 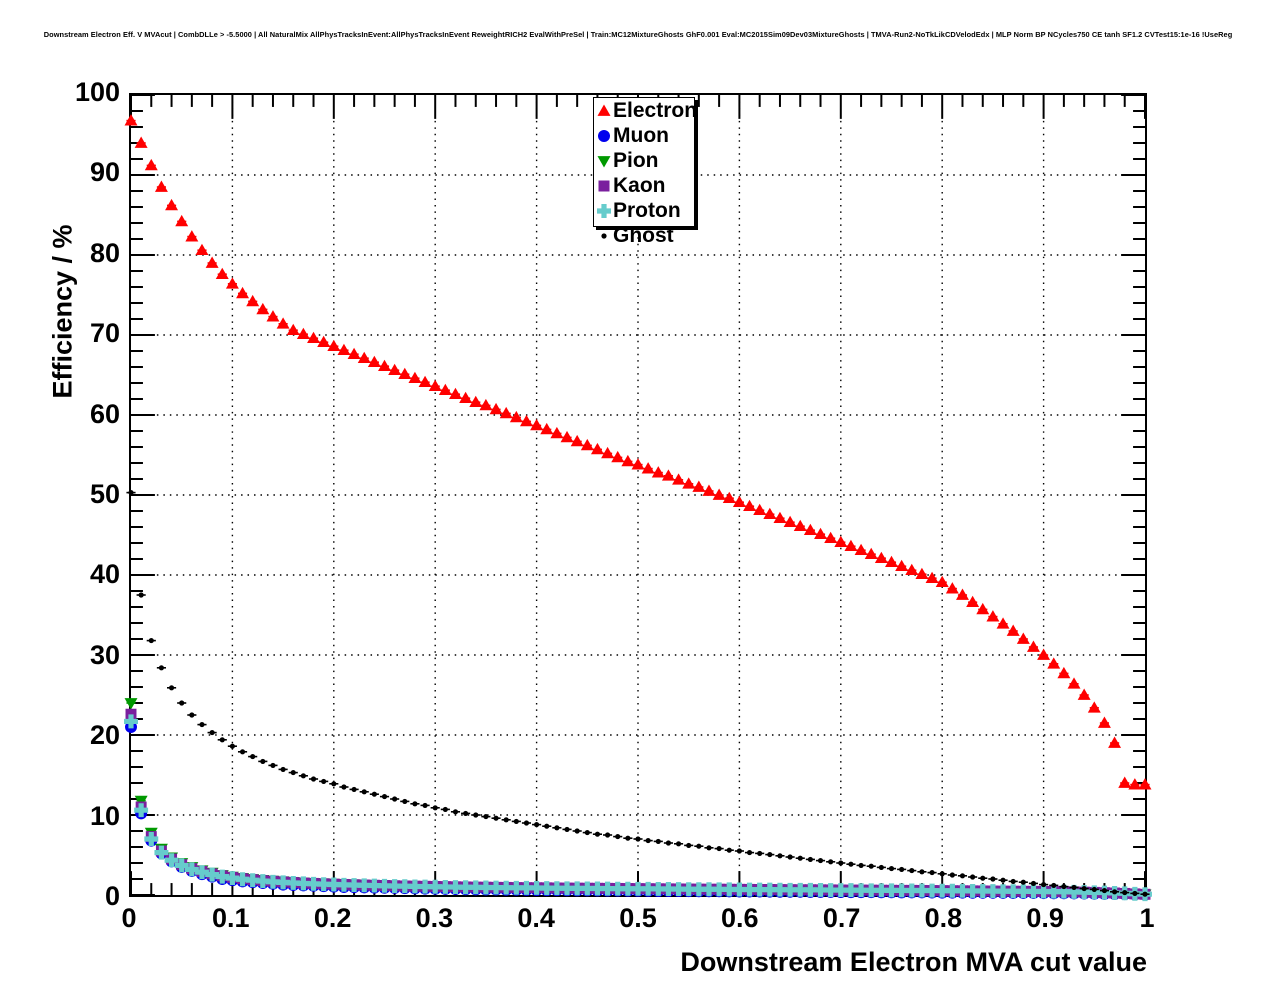 I want to click on x-tick-label: 0.8, so click(x=943, y=918).